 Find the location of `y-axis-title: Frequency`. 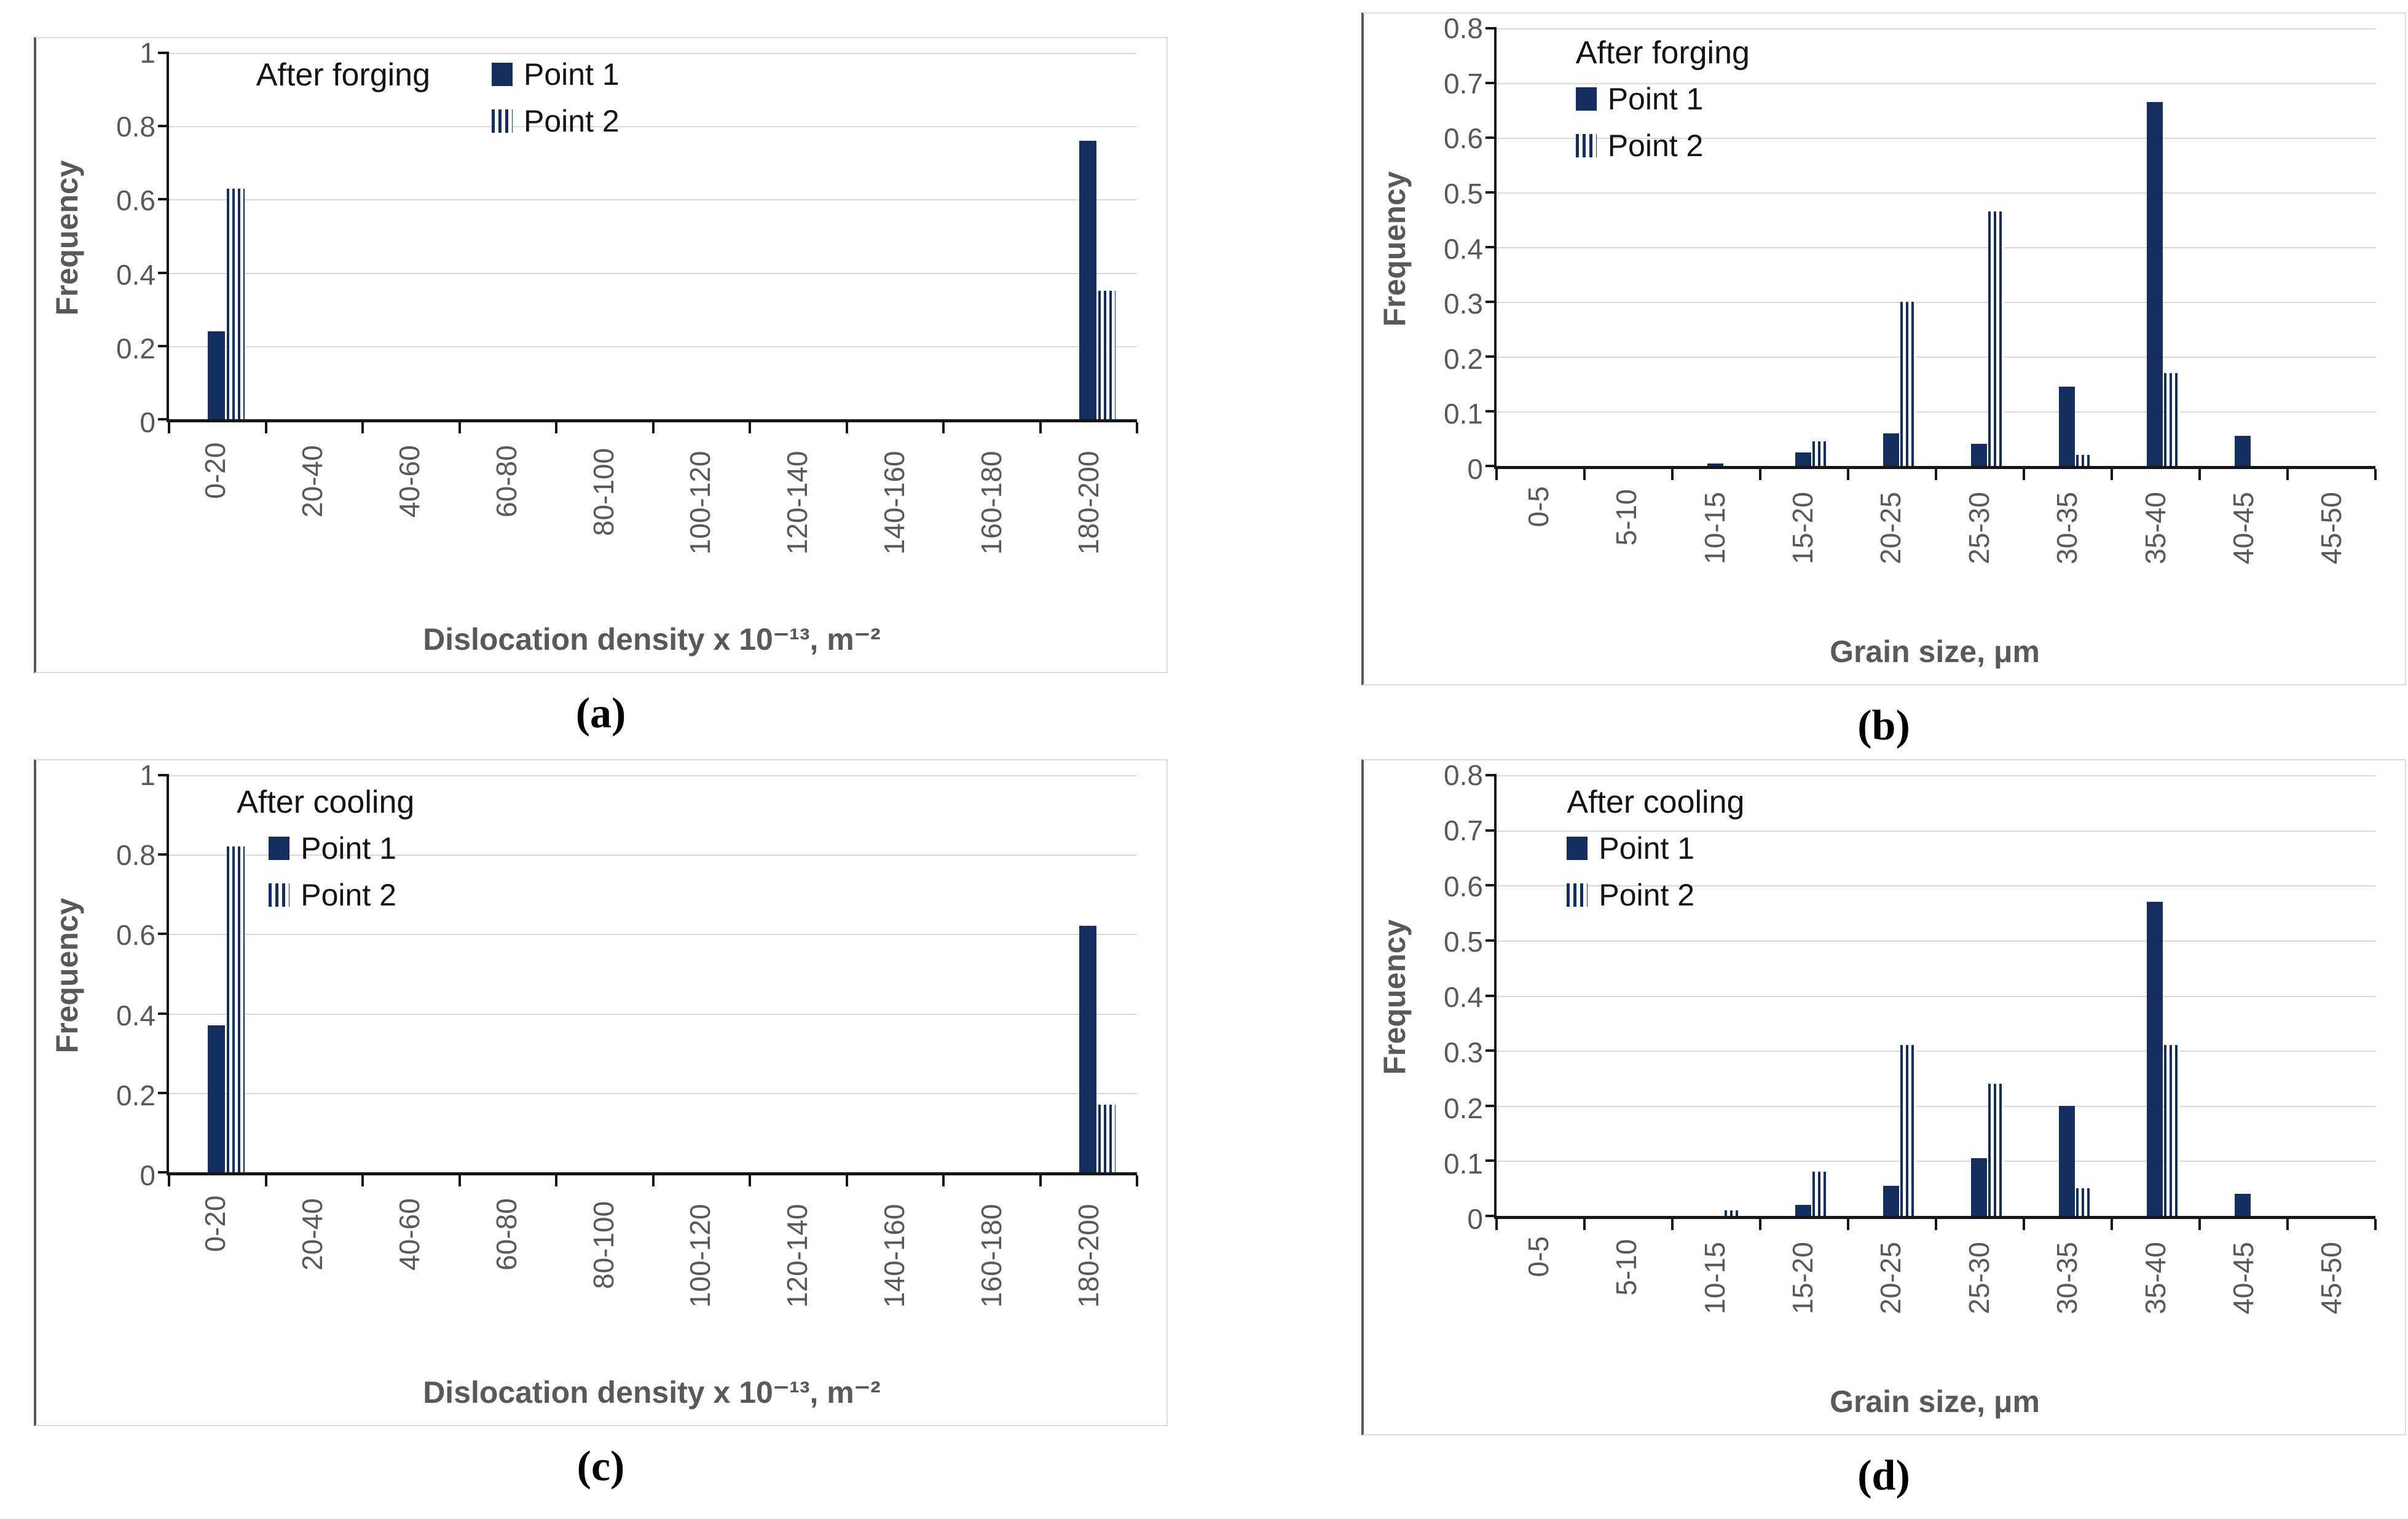

y-axis-title: Frequency is located at coordinates (67, 237).